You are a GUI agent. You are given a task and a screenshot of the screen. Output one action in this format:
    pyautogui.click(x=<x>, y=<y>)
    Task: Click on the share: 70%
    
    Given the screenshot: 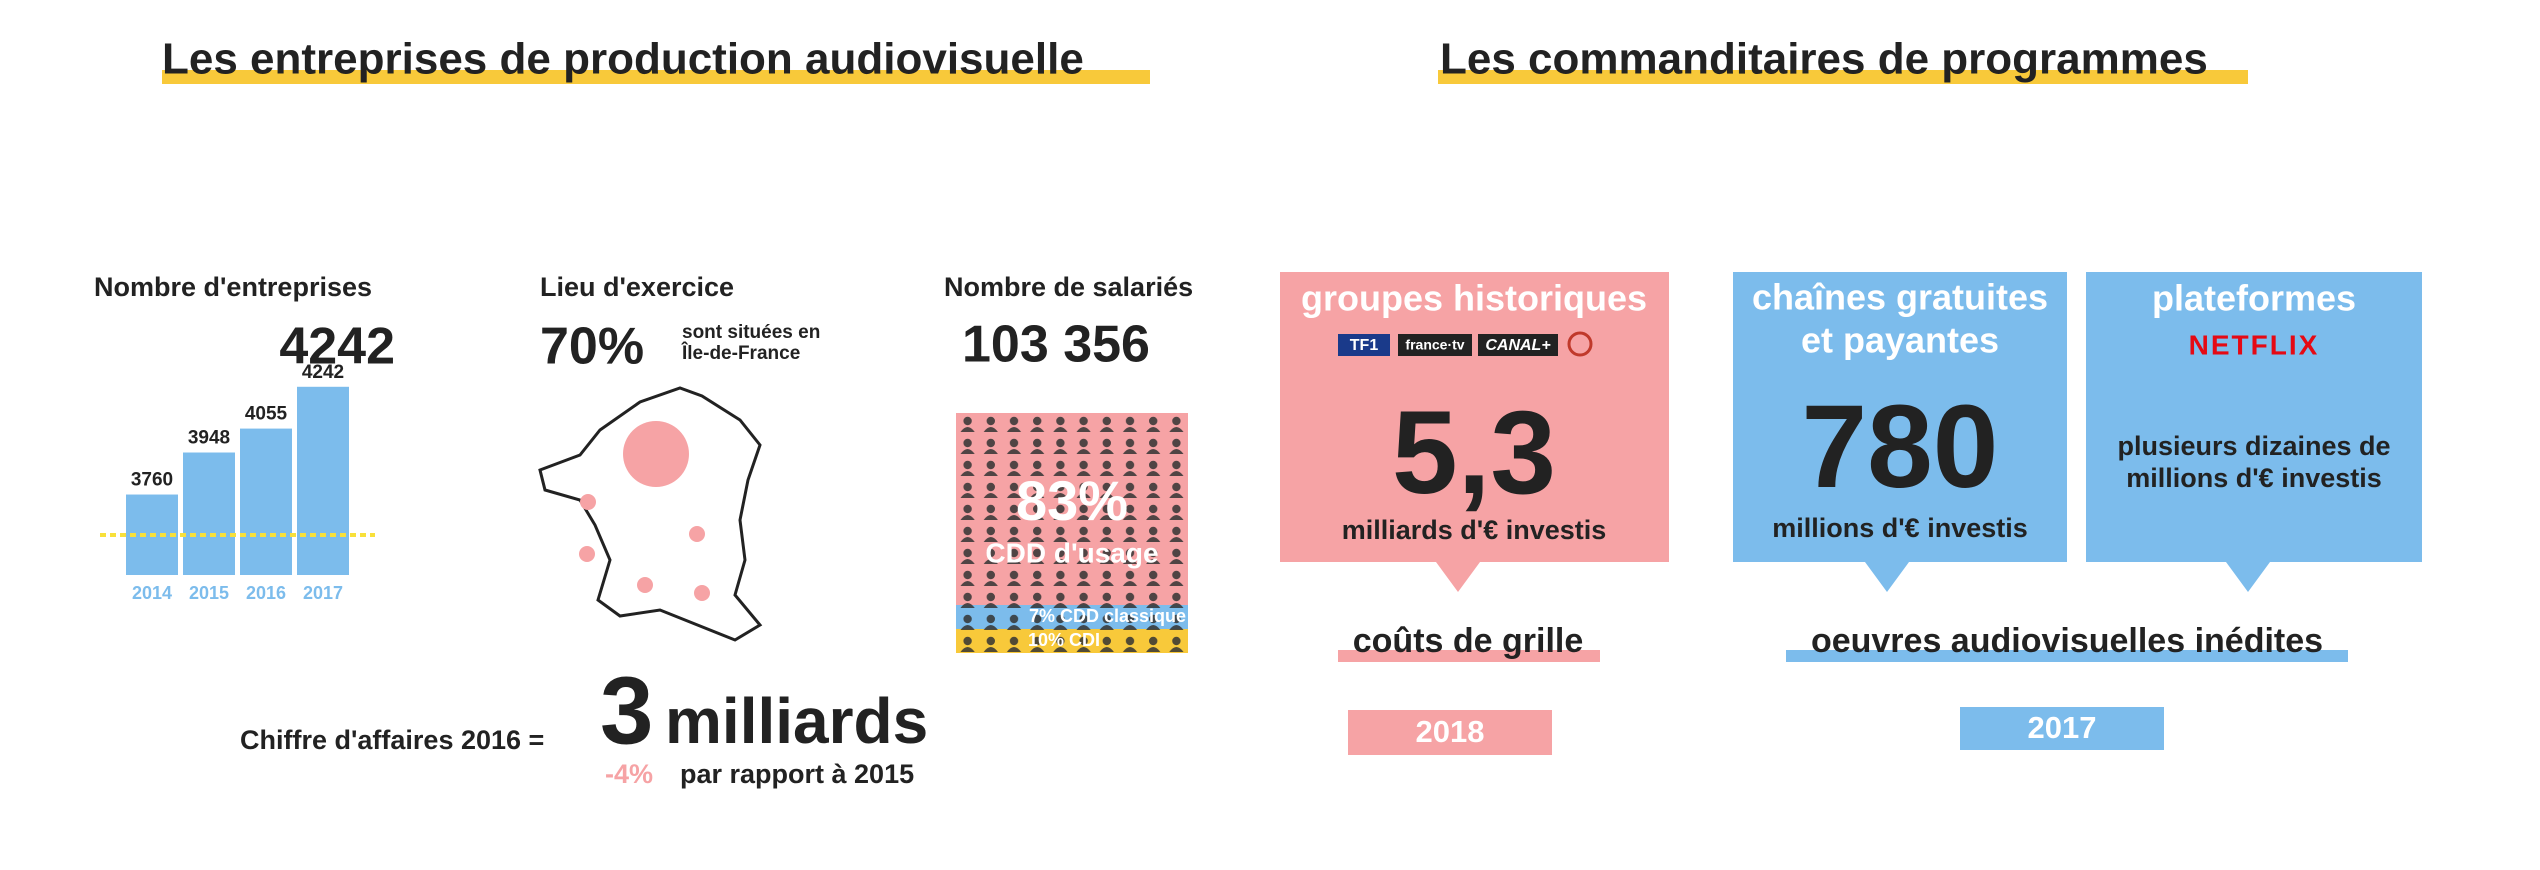 What is the action you would take?
    pyautogui.click(x=592, y=347)
    